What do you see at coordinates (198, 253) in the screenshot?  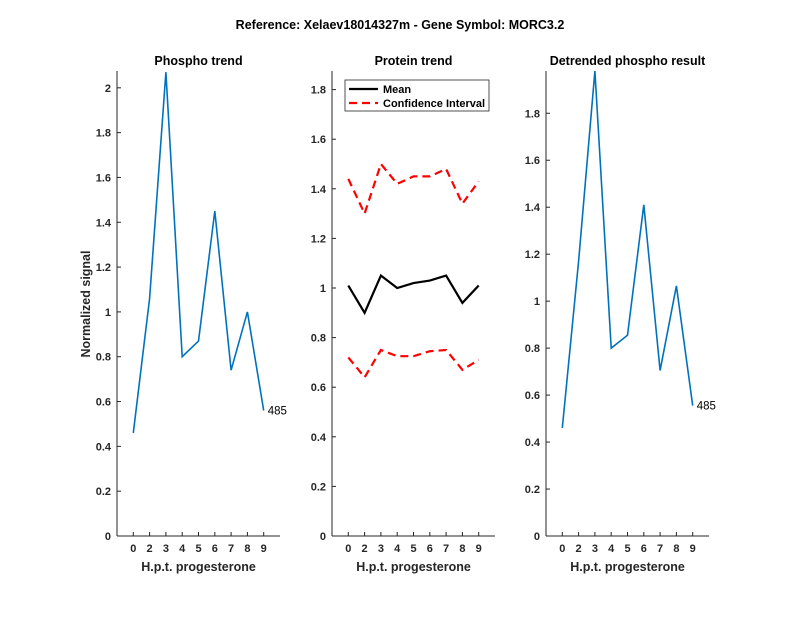 I see `series-line-phospho` at bounding box center [198, 253].